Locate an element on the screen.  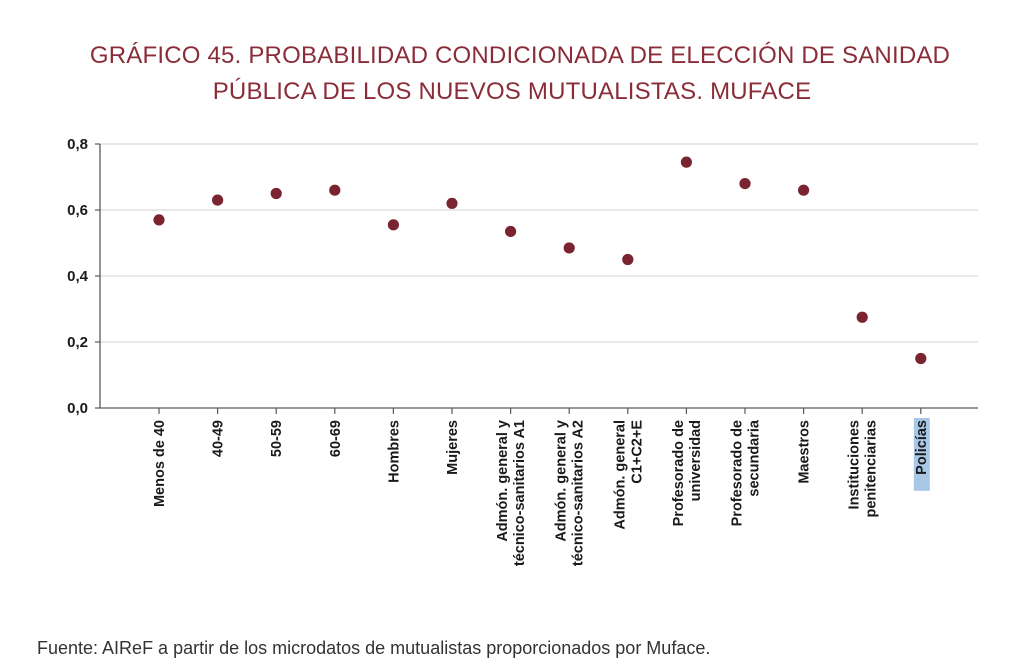
x-tick-label-line: Hombres is located at coordinates (394, 451).